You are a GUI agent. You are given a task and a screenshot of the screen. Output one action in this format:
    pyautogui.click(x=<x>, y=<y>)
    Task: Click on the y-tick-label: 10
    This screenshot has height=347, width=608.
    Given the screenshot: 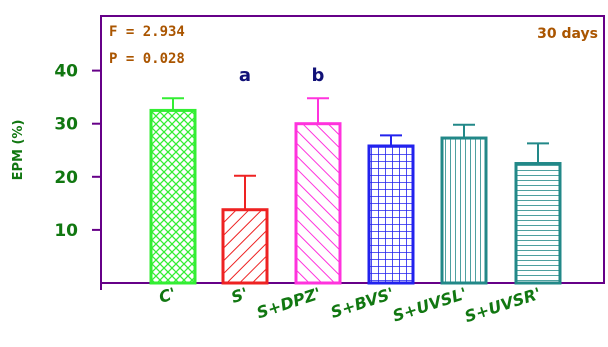 What is the action you would take?
    pyautogui.click(x=66, y=231)
    